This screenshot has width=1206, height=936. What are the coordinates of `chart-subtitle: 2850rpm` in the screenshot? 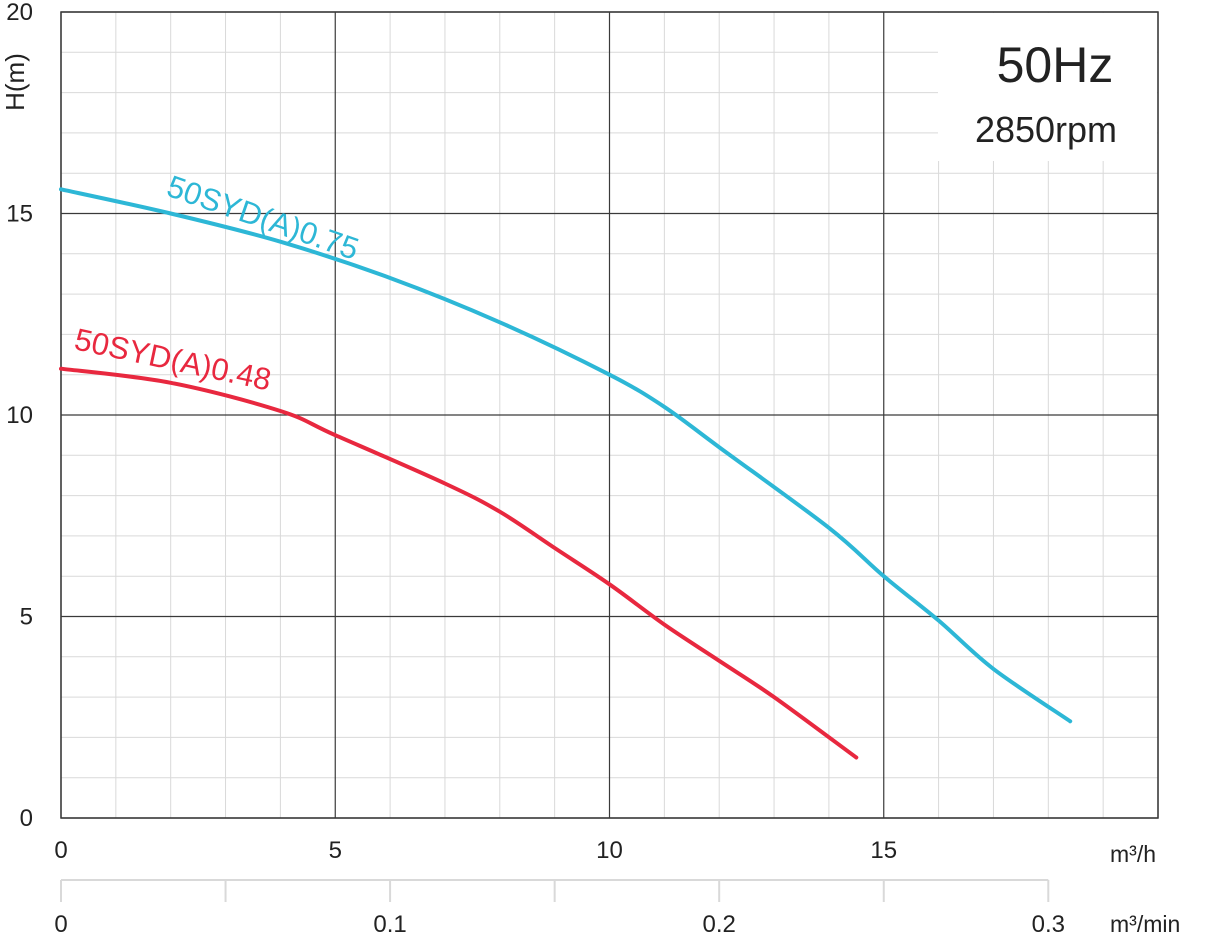 It's located at (1046, 129).